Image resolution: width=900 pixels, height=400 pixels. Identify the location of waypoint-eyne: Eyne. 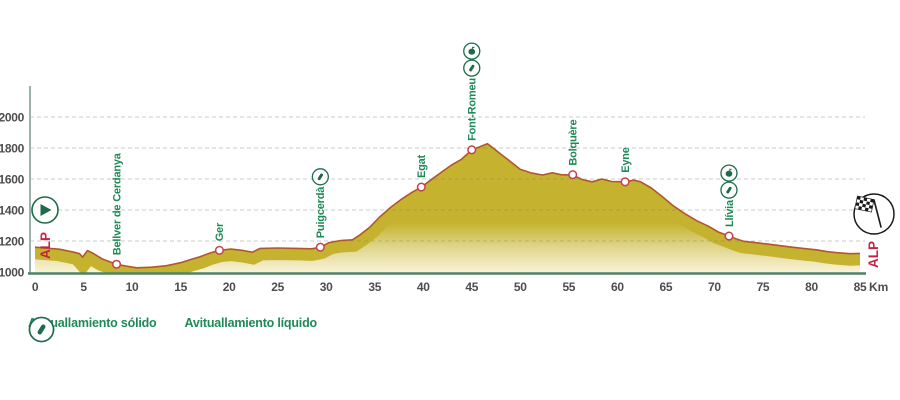
(626, 167).